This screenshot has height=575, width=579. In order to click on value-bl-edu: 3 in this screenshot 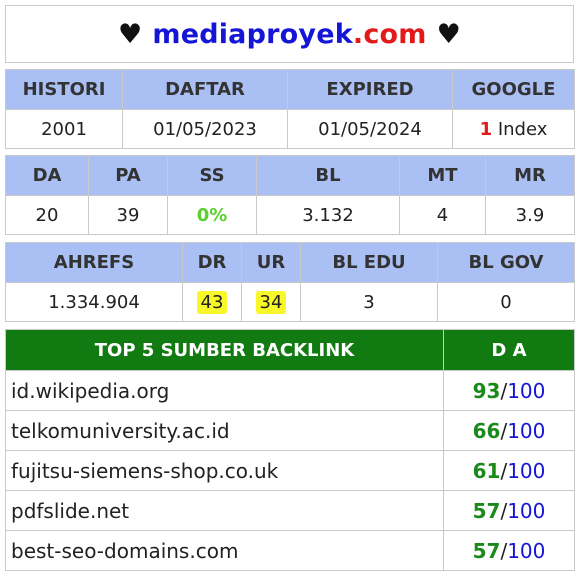, I will do `click(369, 302)`.